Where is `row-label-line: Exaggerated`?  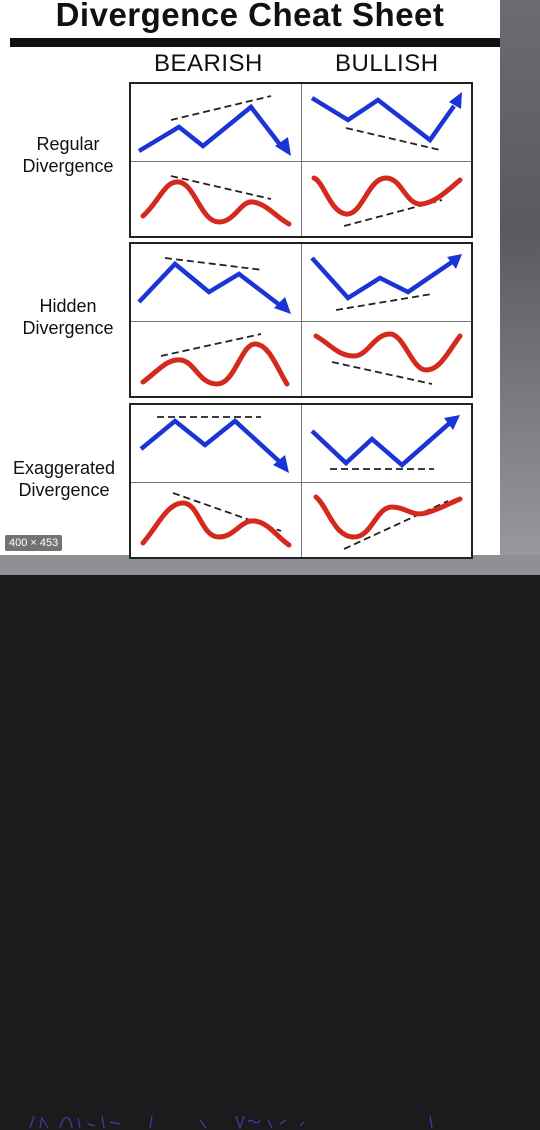
row-label-line: Exaggerated is located at coordinates (64, 468).